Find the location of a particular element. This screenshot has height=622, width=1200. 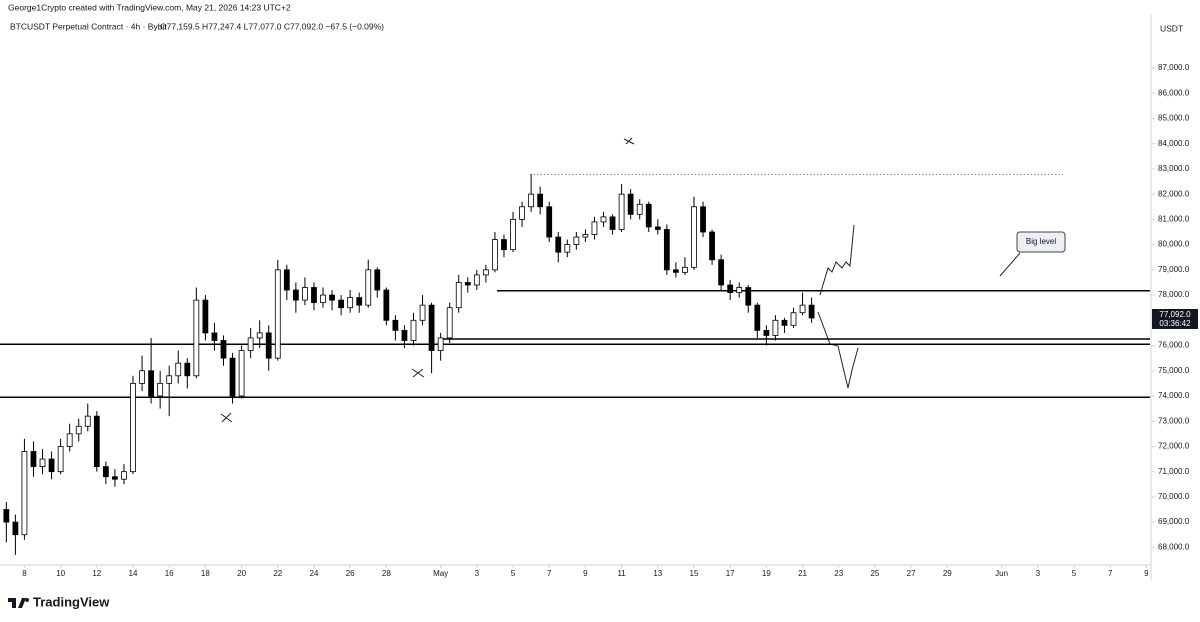

y-tick-label: 86,000.0 is located at coordinates (1174, 92).